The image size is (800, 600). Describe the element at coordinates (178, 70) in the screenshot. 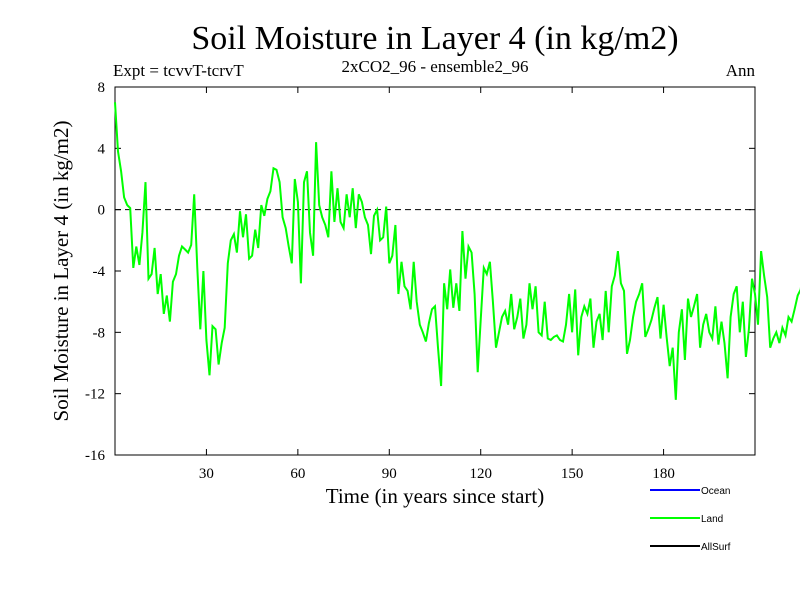

I see `experiment-label: Expt = tcvvT-tcrvT` at that location.